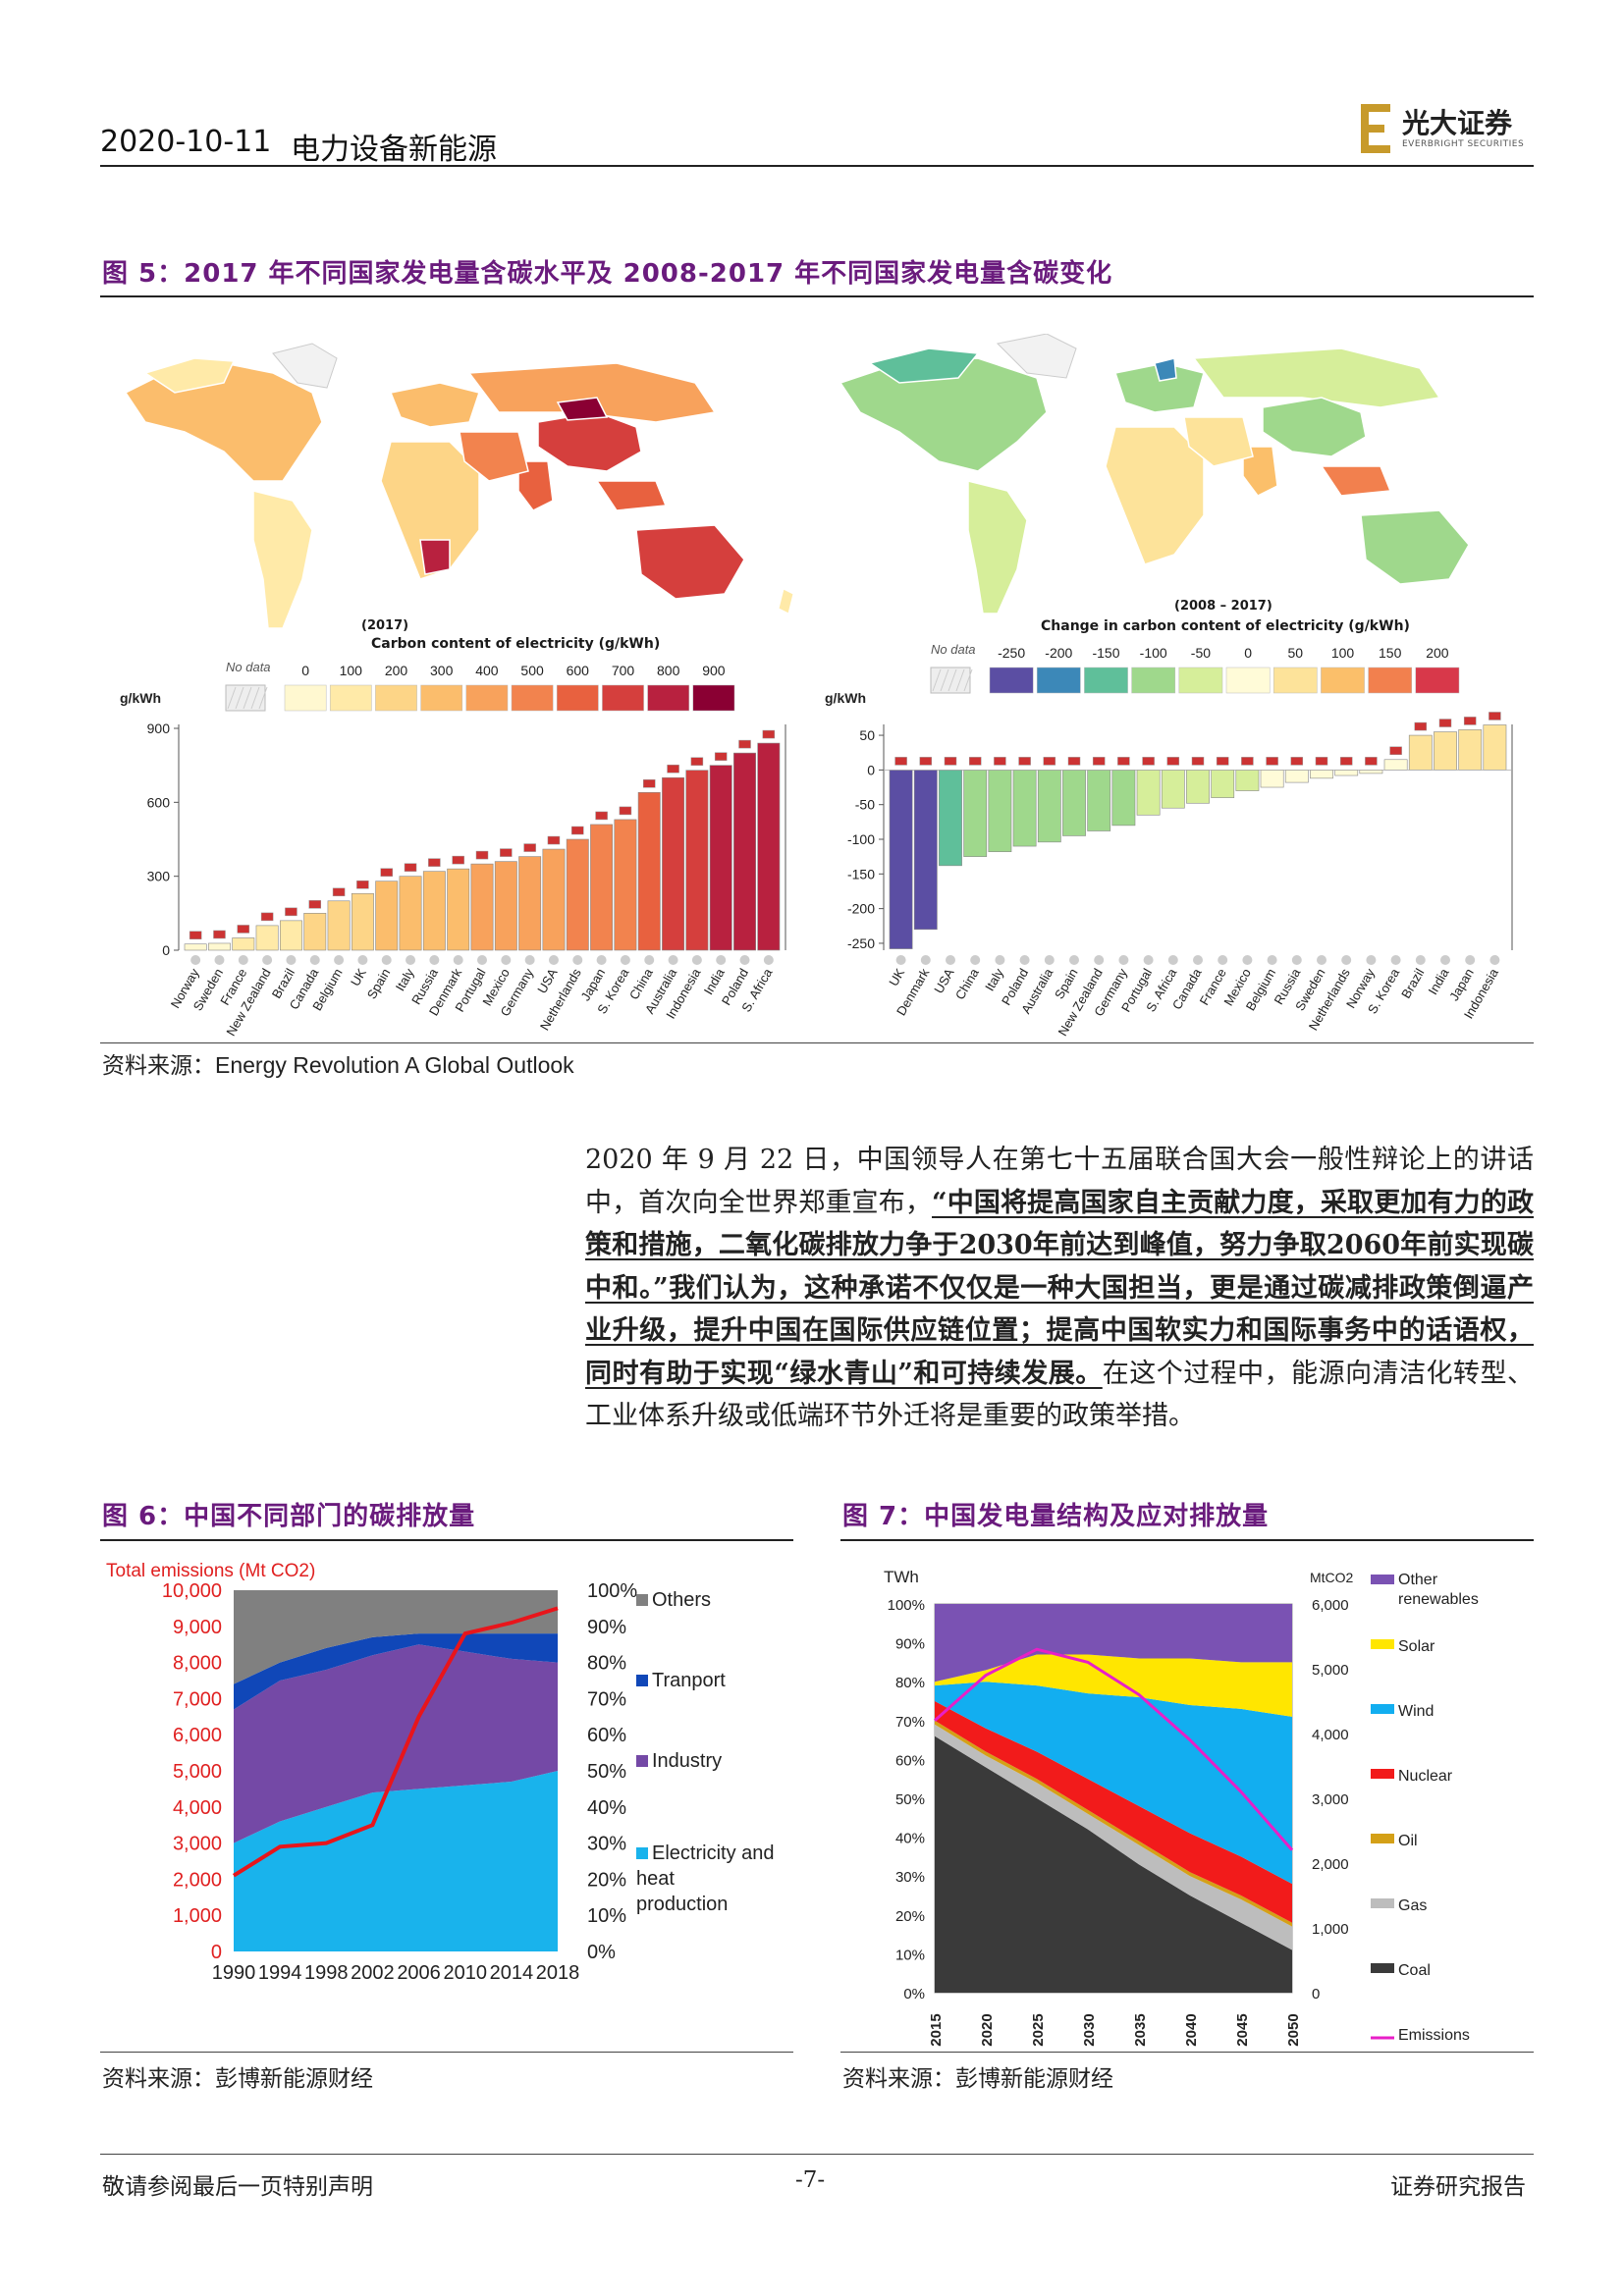 This screenshot has height=2296, width=1624. Describe the element at coordinates (159, 876) in the screenshot. I see `bar-y-tick-label: 300` at that location.